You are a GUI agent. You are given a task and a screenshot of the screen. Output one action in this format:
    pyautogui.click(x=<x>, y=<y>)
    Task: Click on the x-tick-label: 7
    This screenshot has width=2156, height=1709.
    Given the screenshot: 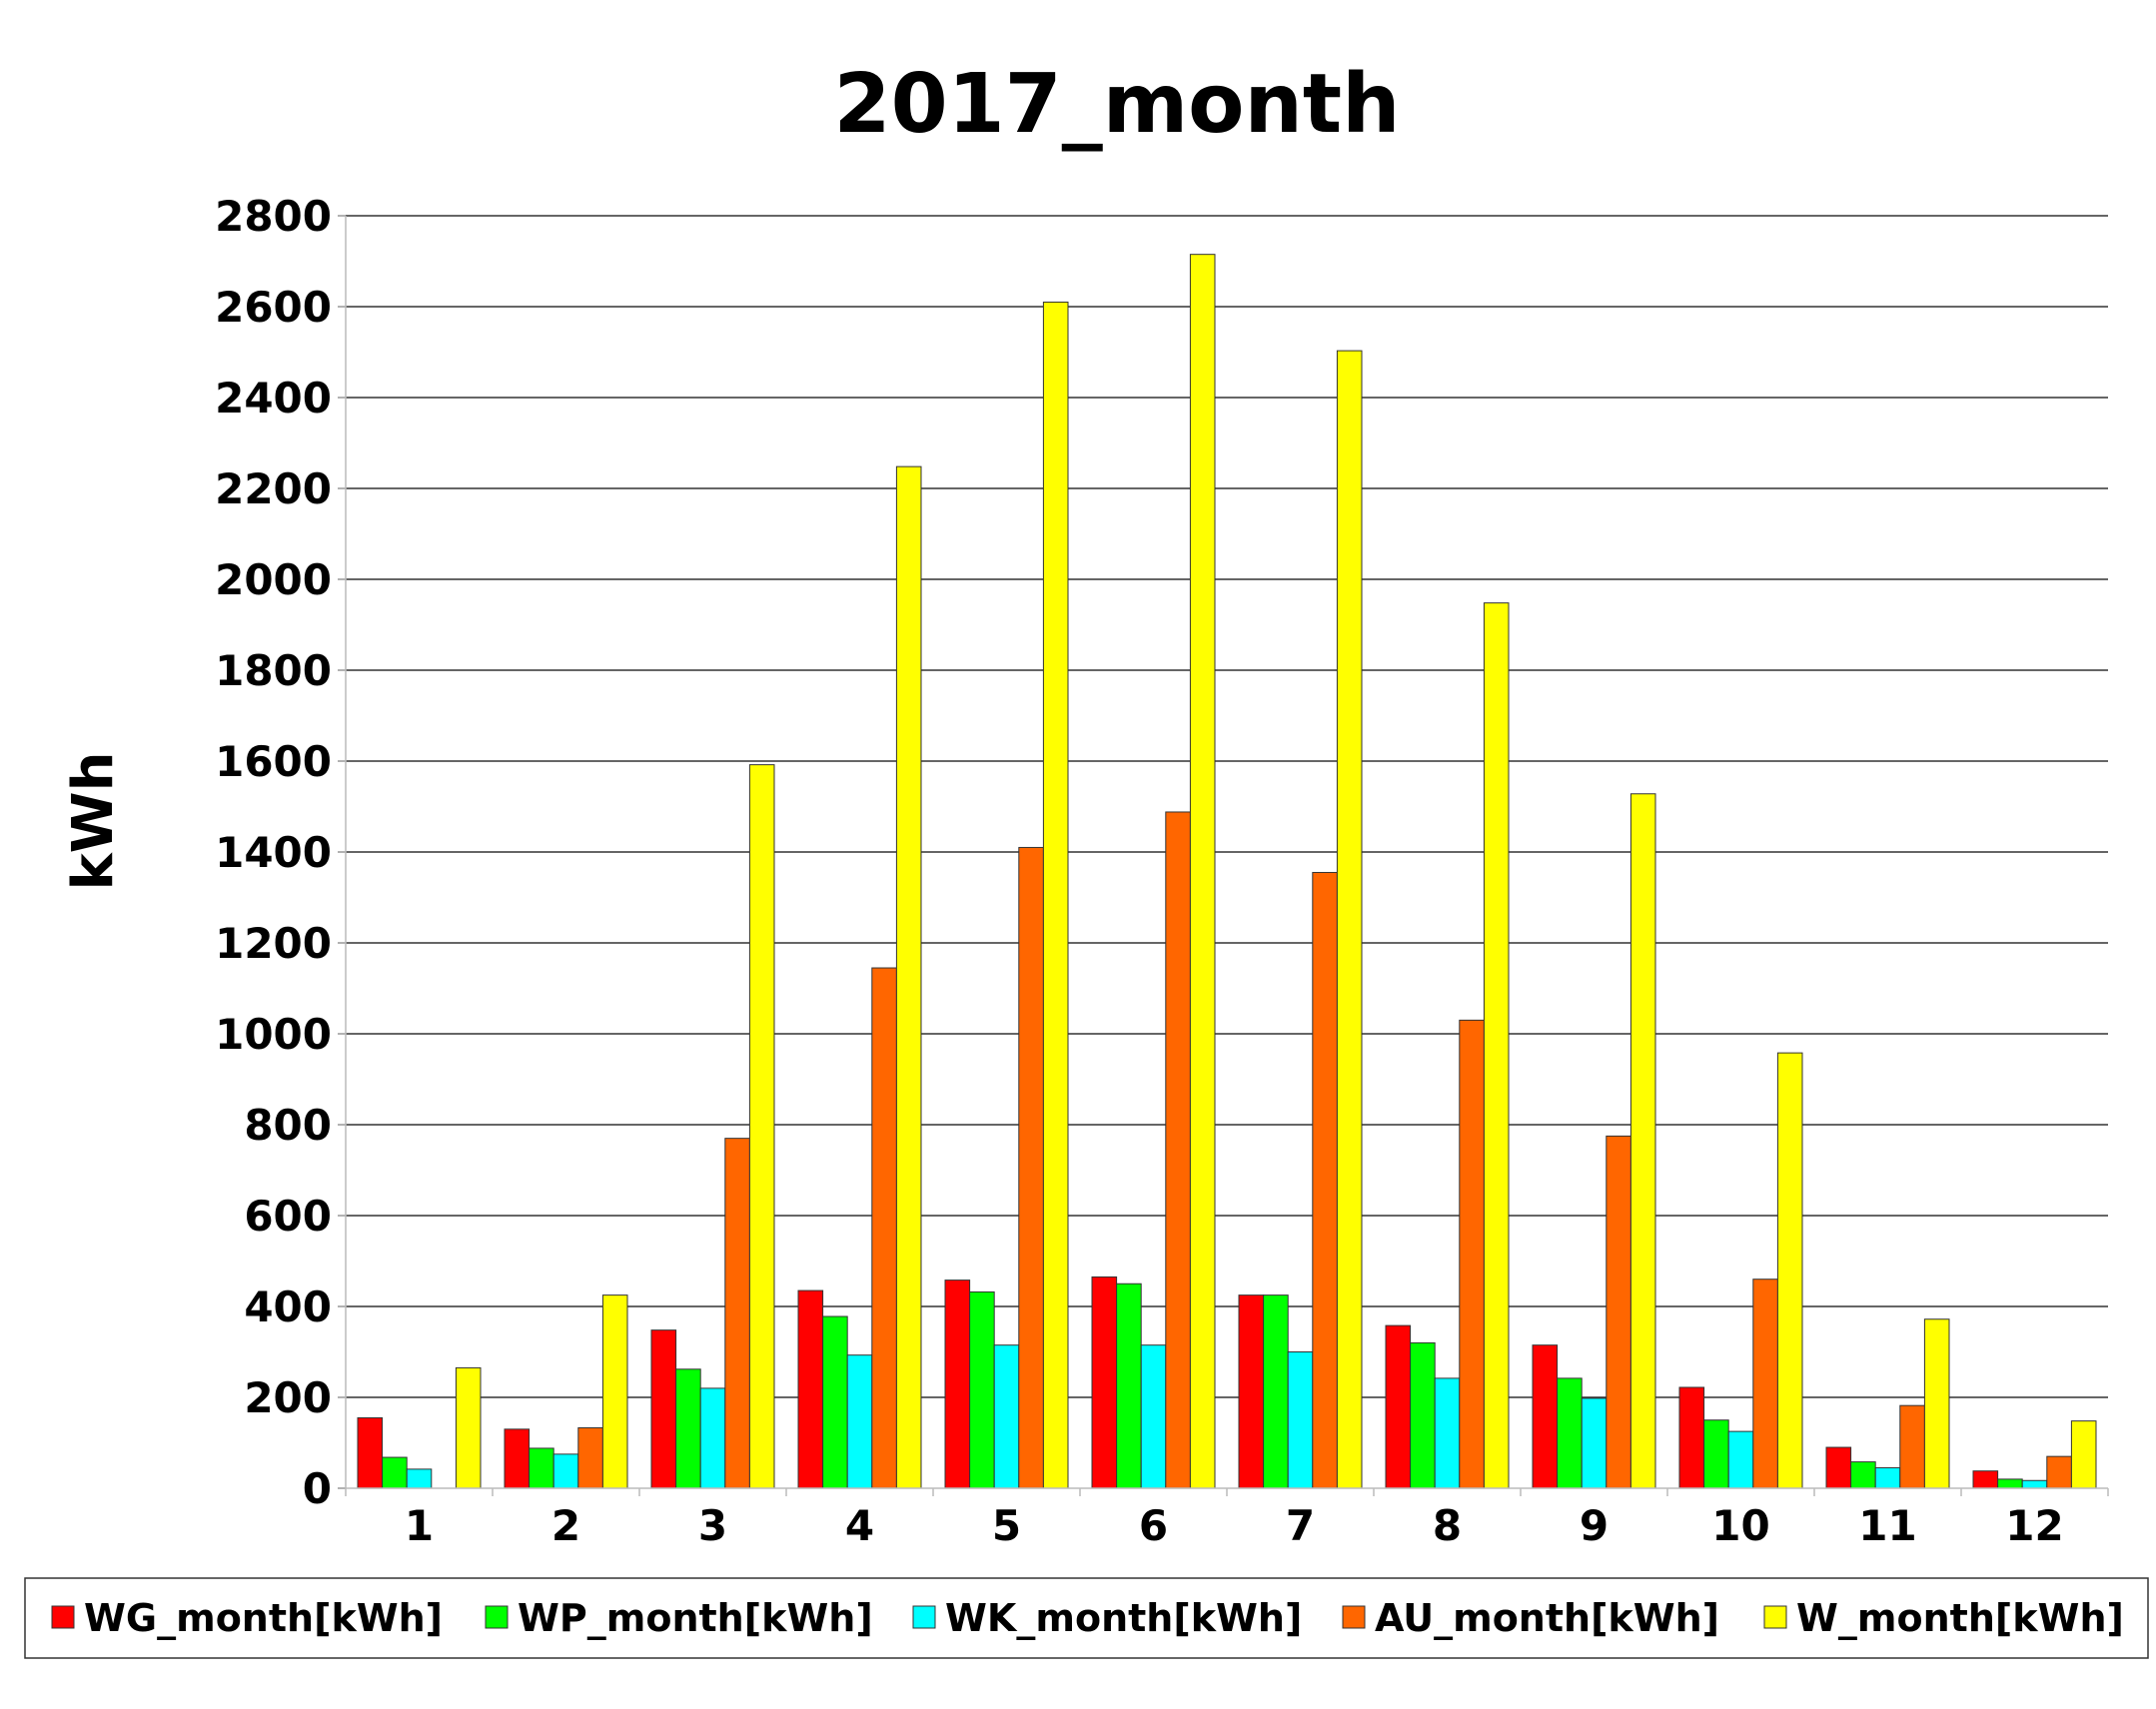 What is the action you would take?
    pyautogui.click(x=1300, y=1525)
    